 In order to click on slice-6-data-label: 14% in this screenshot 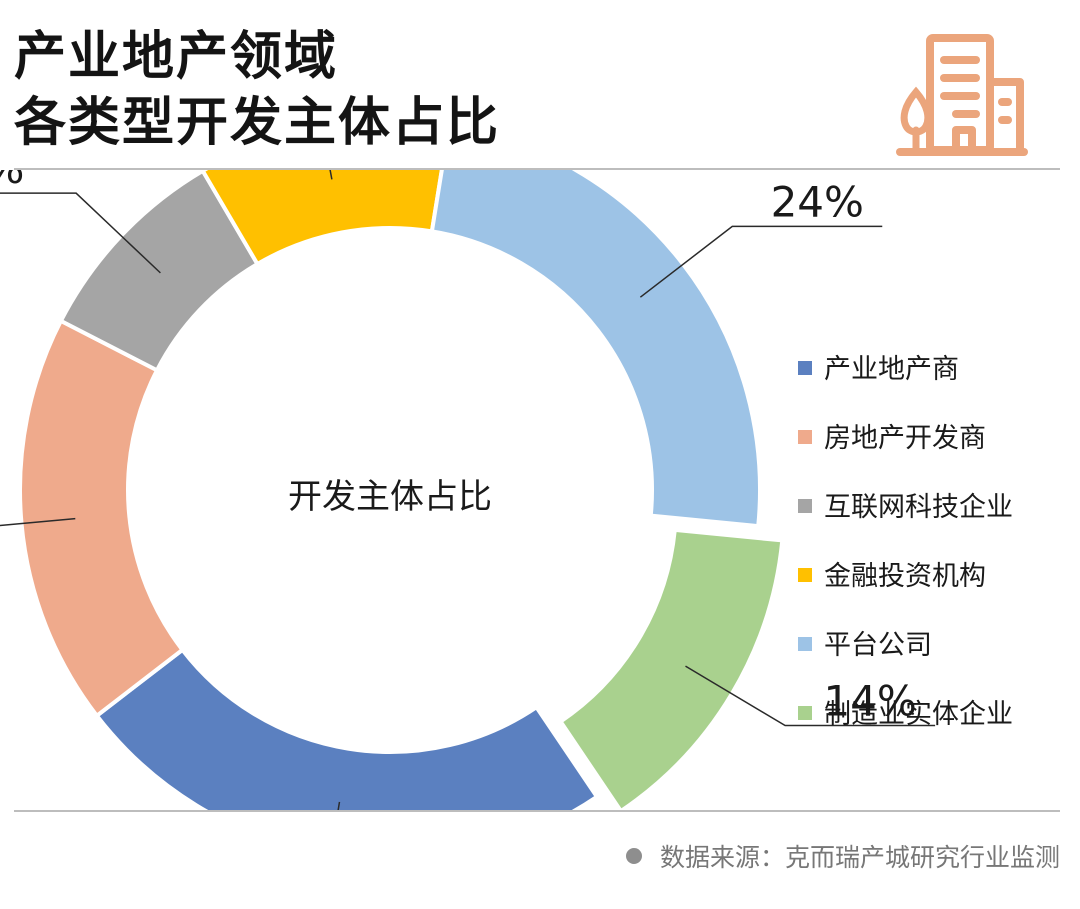, I will do `click(869, 701)`.